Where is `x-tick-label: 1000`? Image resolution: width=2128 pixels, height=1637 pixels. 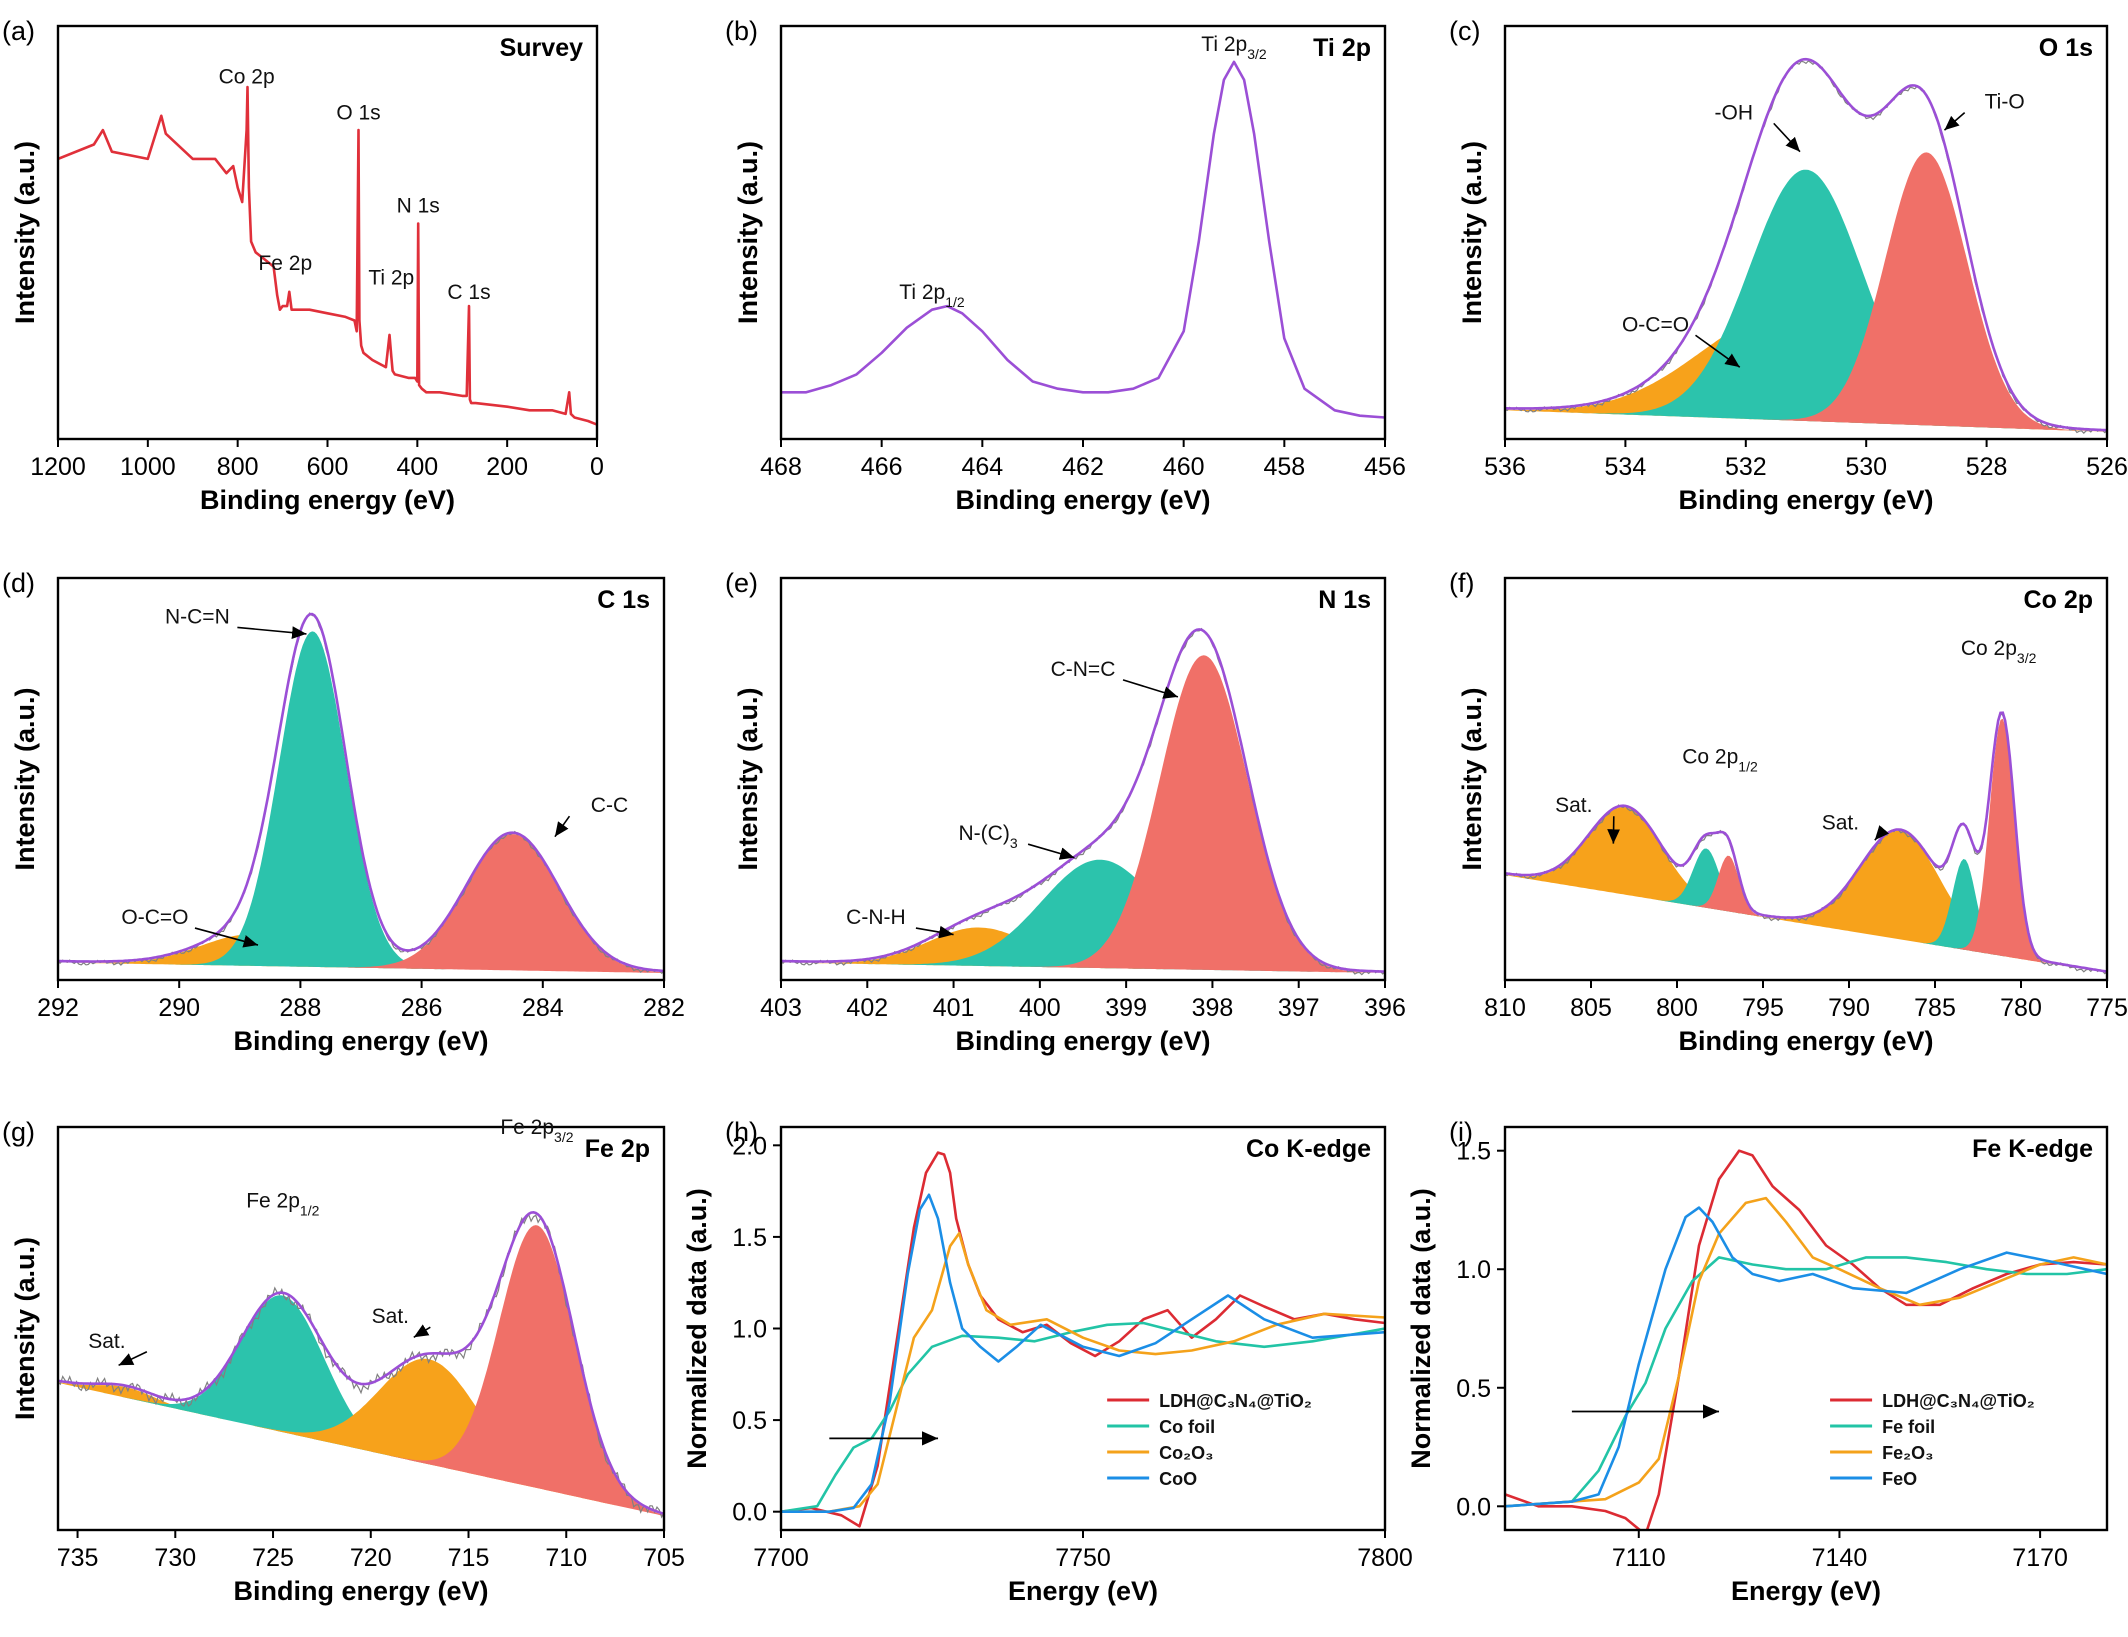 x-tick-label: 1000 is located at coordinates (148, 467).